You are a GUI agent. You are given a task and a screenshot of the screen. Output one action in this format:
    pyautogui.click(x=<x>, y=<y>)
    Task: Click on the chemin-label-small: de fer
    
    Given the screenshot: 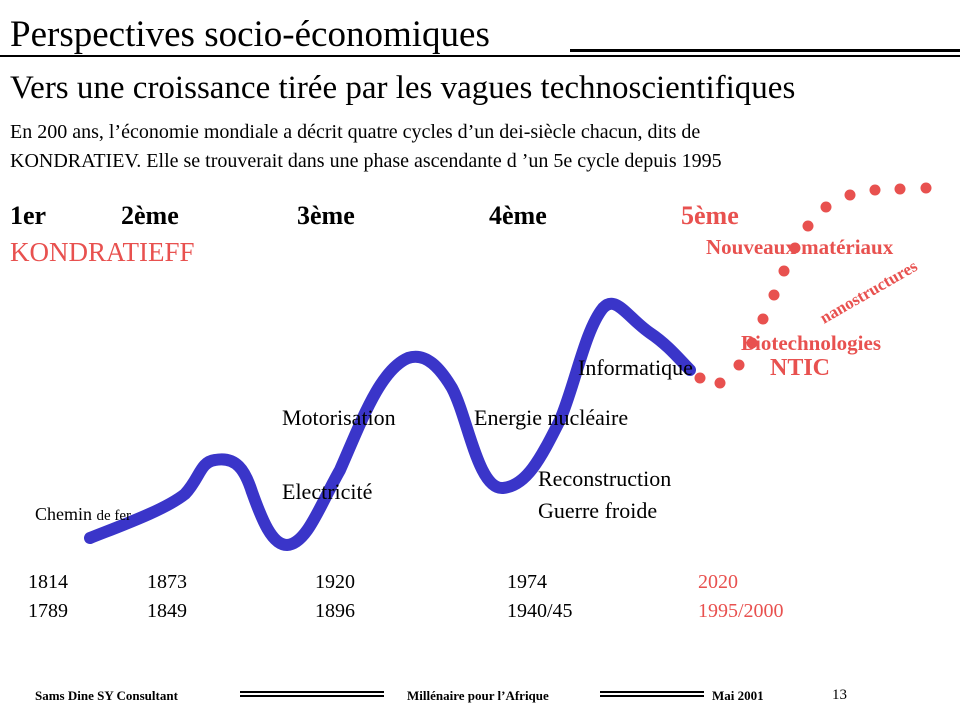 What is the action you would take?
    pyautogui.click(x=114, y=516)
    